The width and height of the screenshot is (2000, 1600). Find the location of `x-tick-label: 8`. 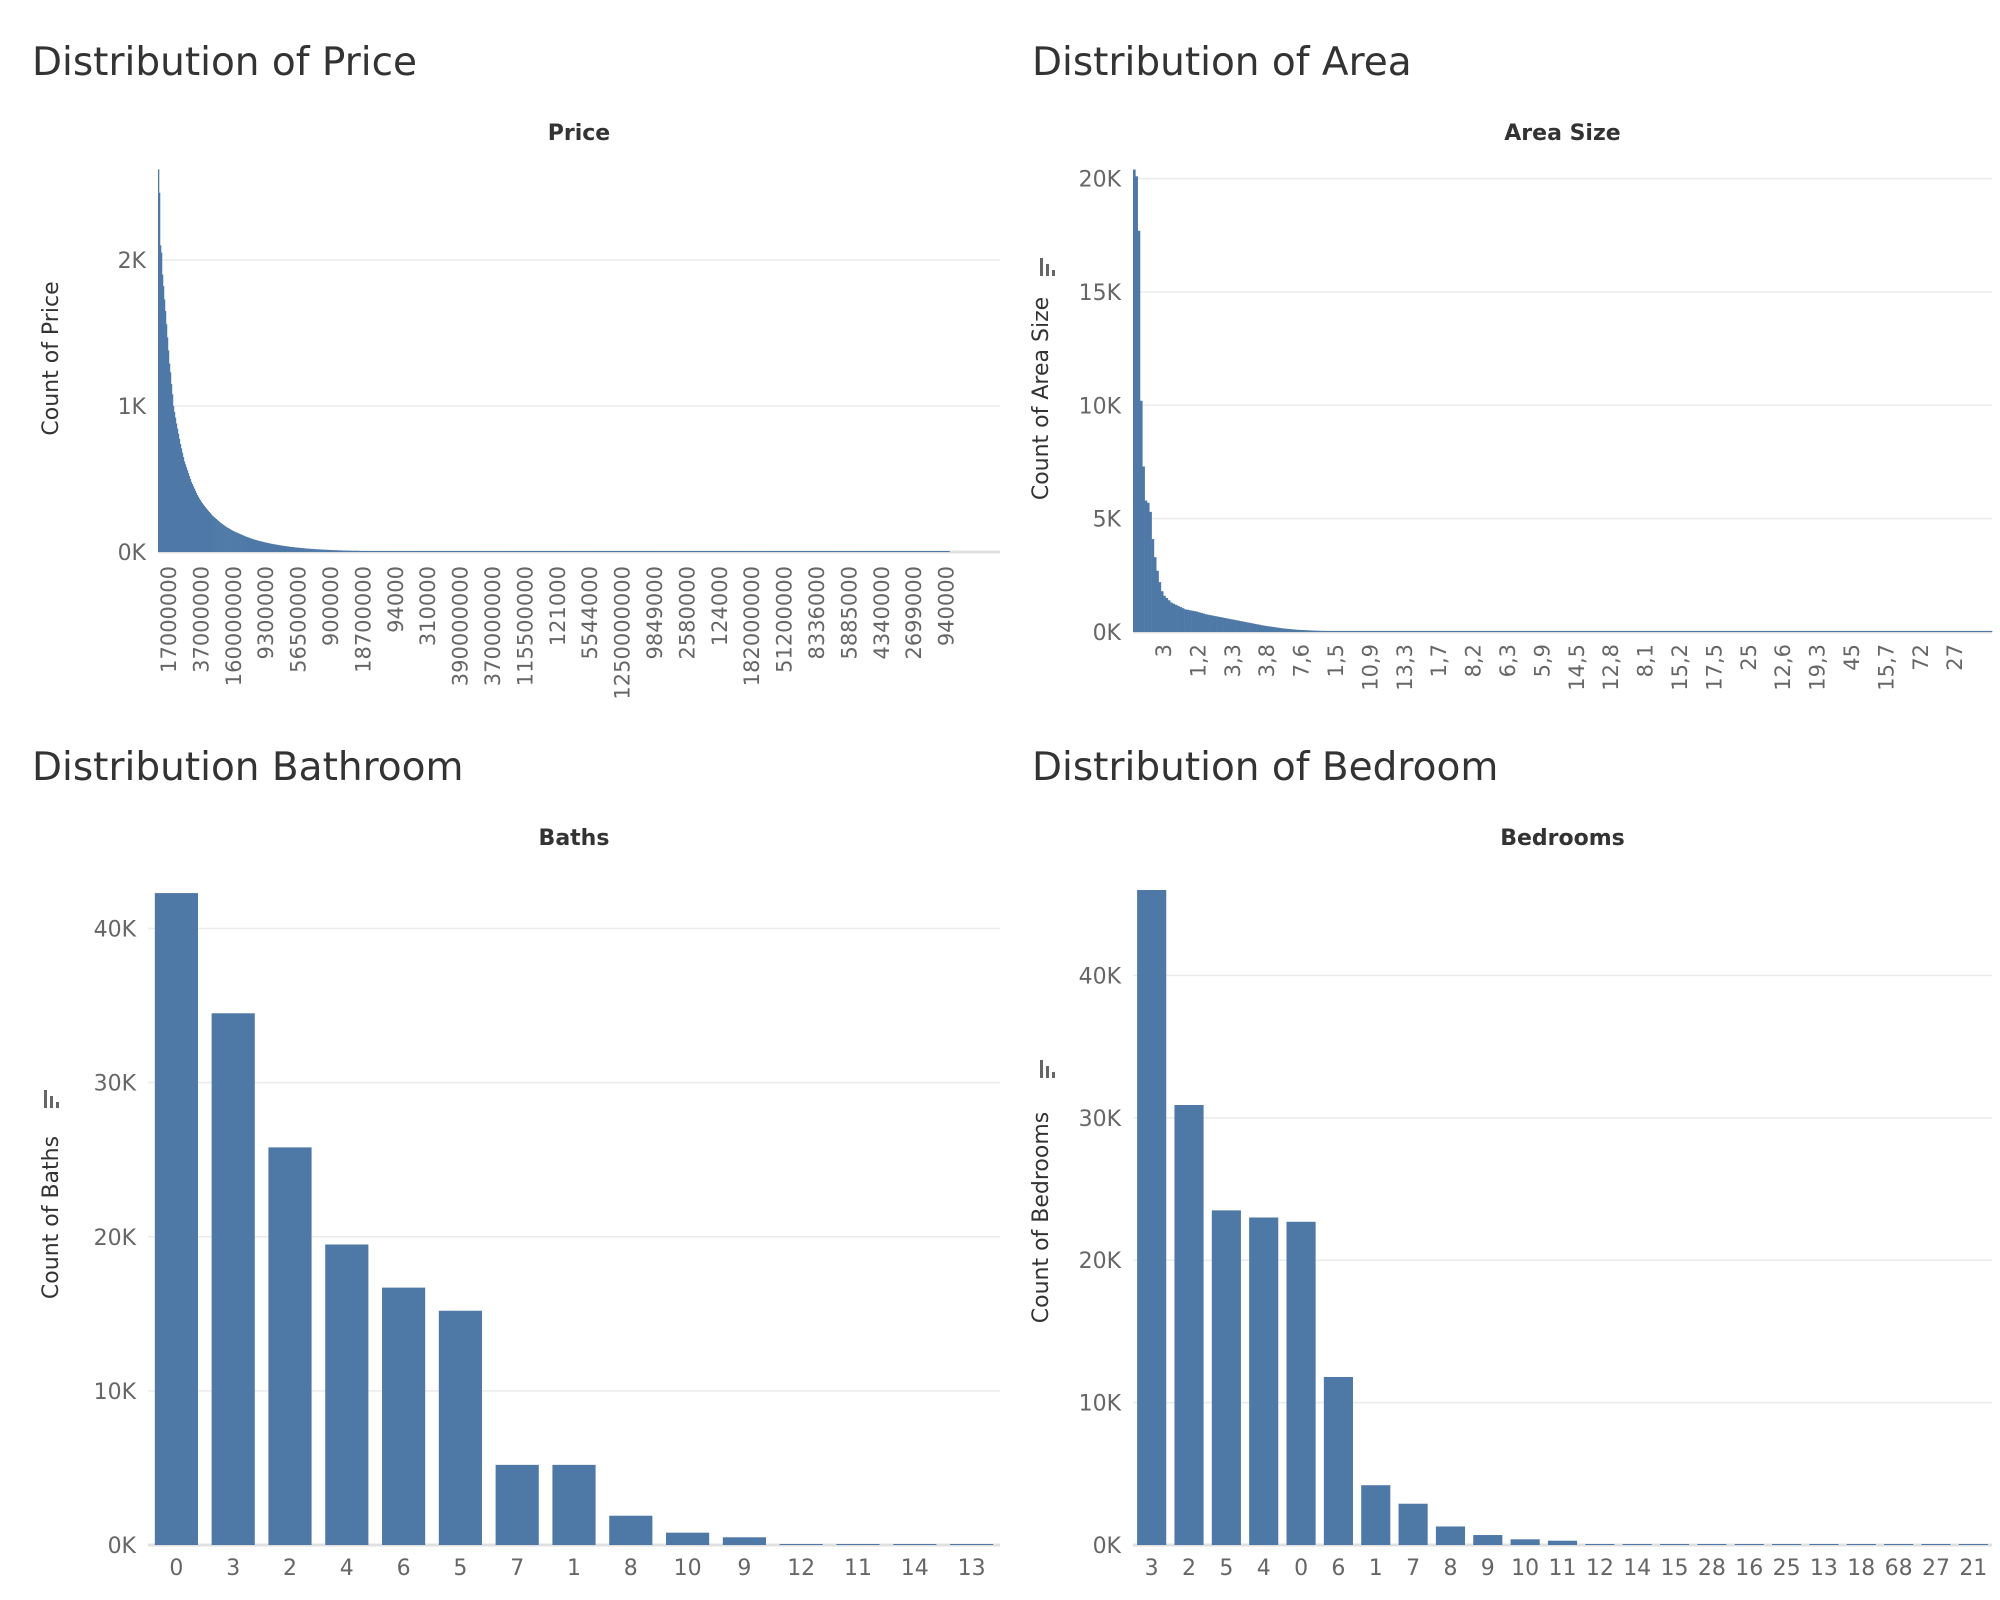

x-tick-label: 8 is located at coordinates (1450, 1568).